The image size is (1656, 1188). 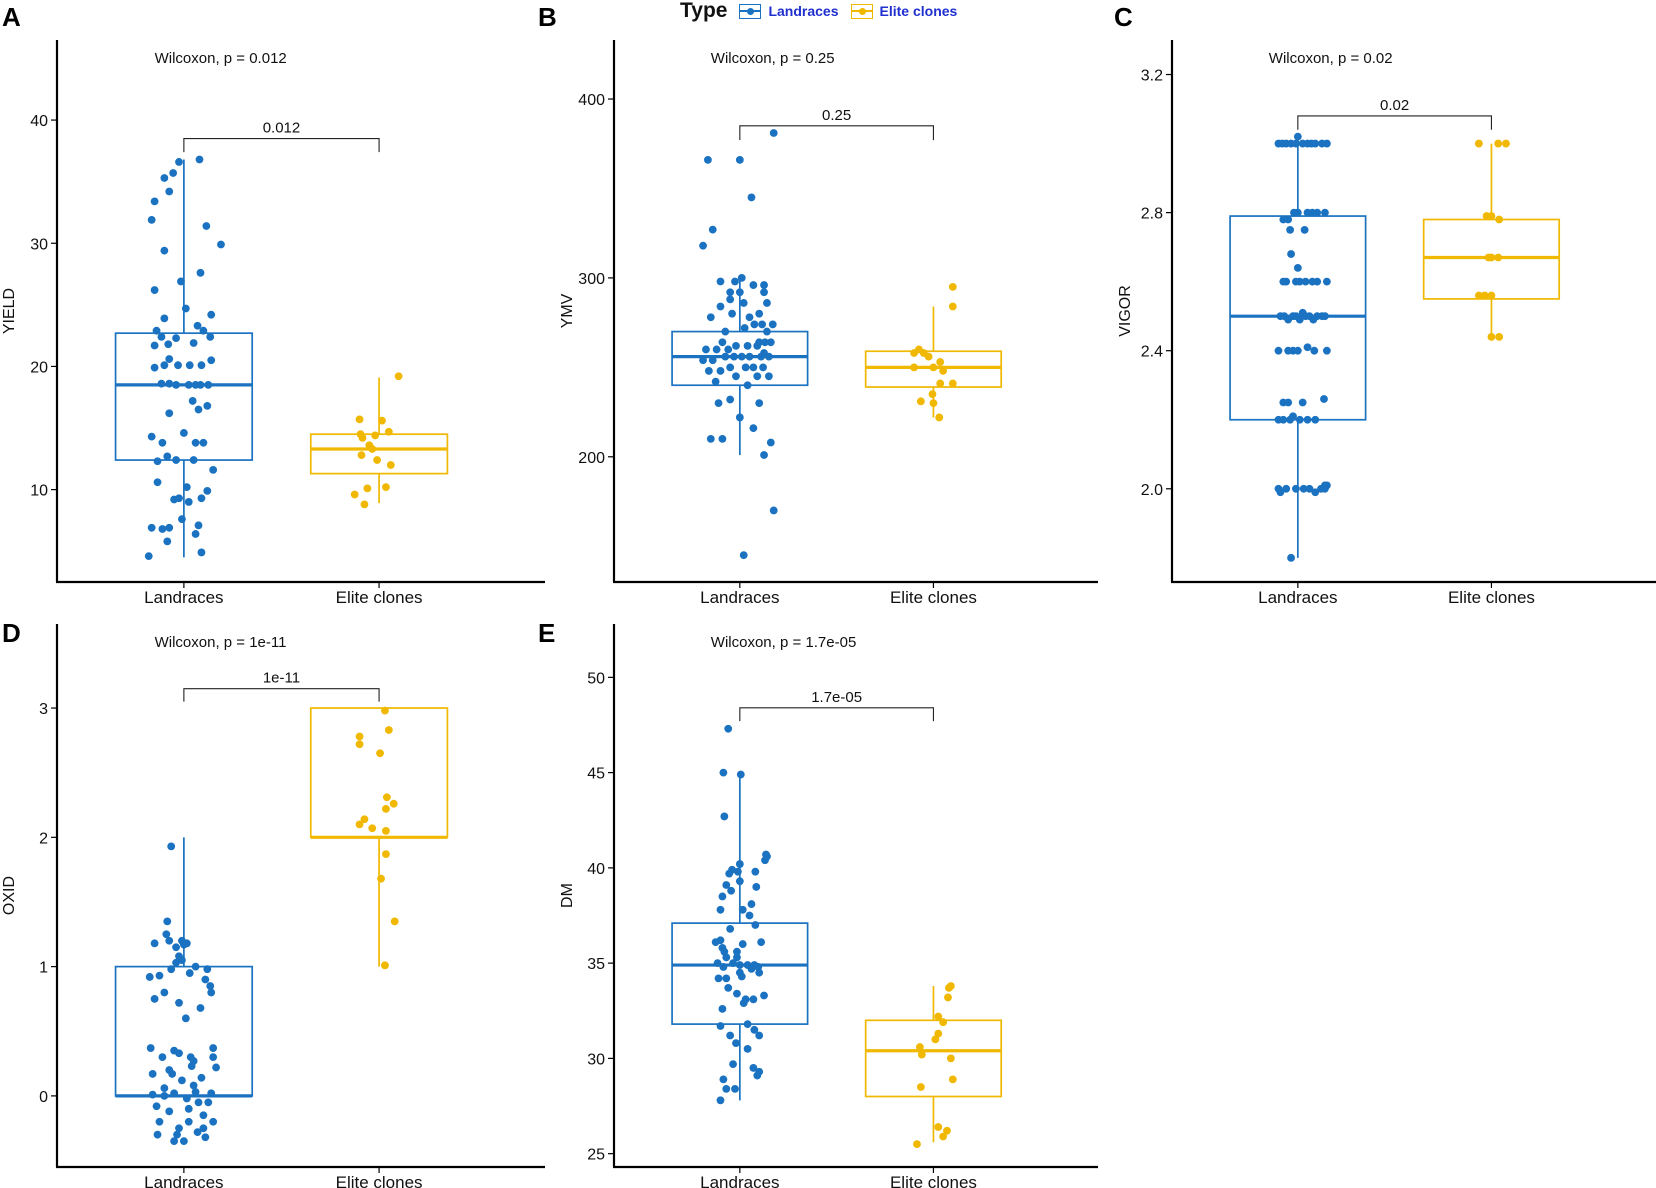 What do you see at coordinates (836, 115) in the screenshot?
I see `panel-b-bracket-label: 0.25` at bounding box center [836, 115].